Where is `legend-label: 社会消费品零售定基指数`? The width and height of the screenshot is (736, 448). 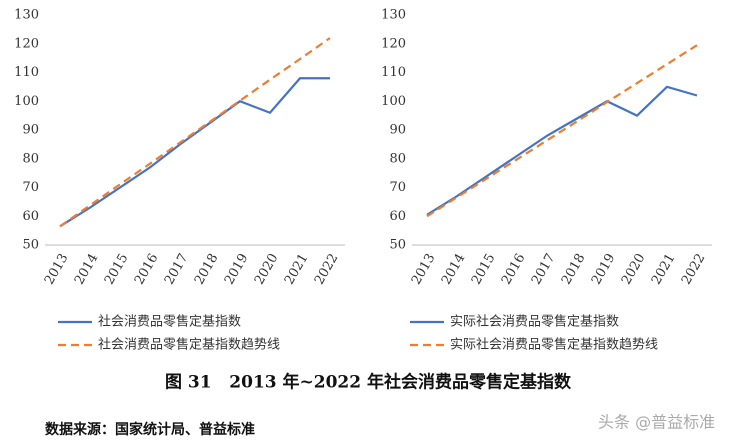 legend-label: 社会消费品零售定基指数 is located at coordinates (169, 322).